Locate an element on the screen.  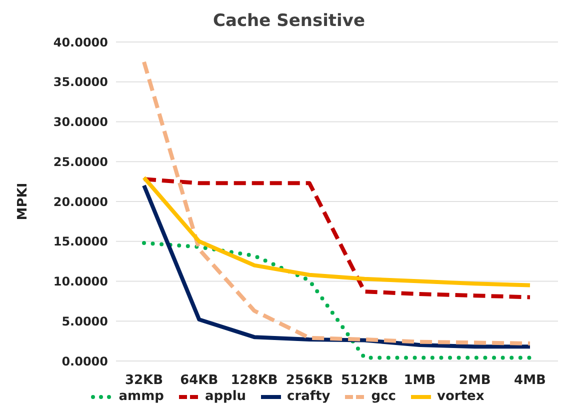
y-tick-label: 5.0000 is located at coordinates (85, 321).